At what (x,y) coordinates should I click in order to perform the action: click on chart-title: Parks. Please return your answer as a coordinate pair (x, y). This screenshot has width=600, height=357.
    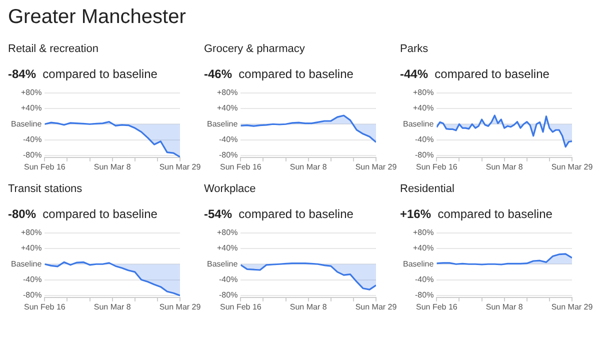
    Looking at the image, I should click on (415, 50).